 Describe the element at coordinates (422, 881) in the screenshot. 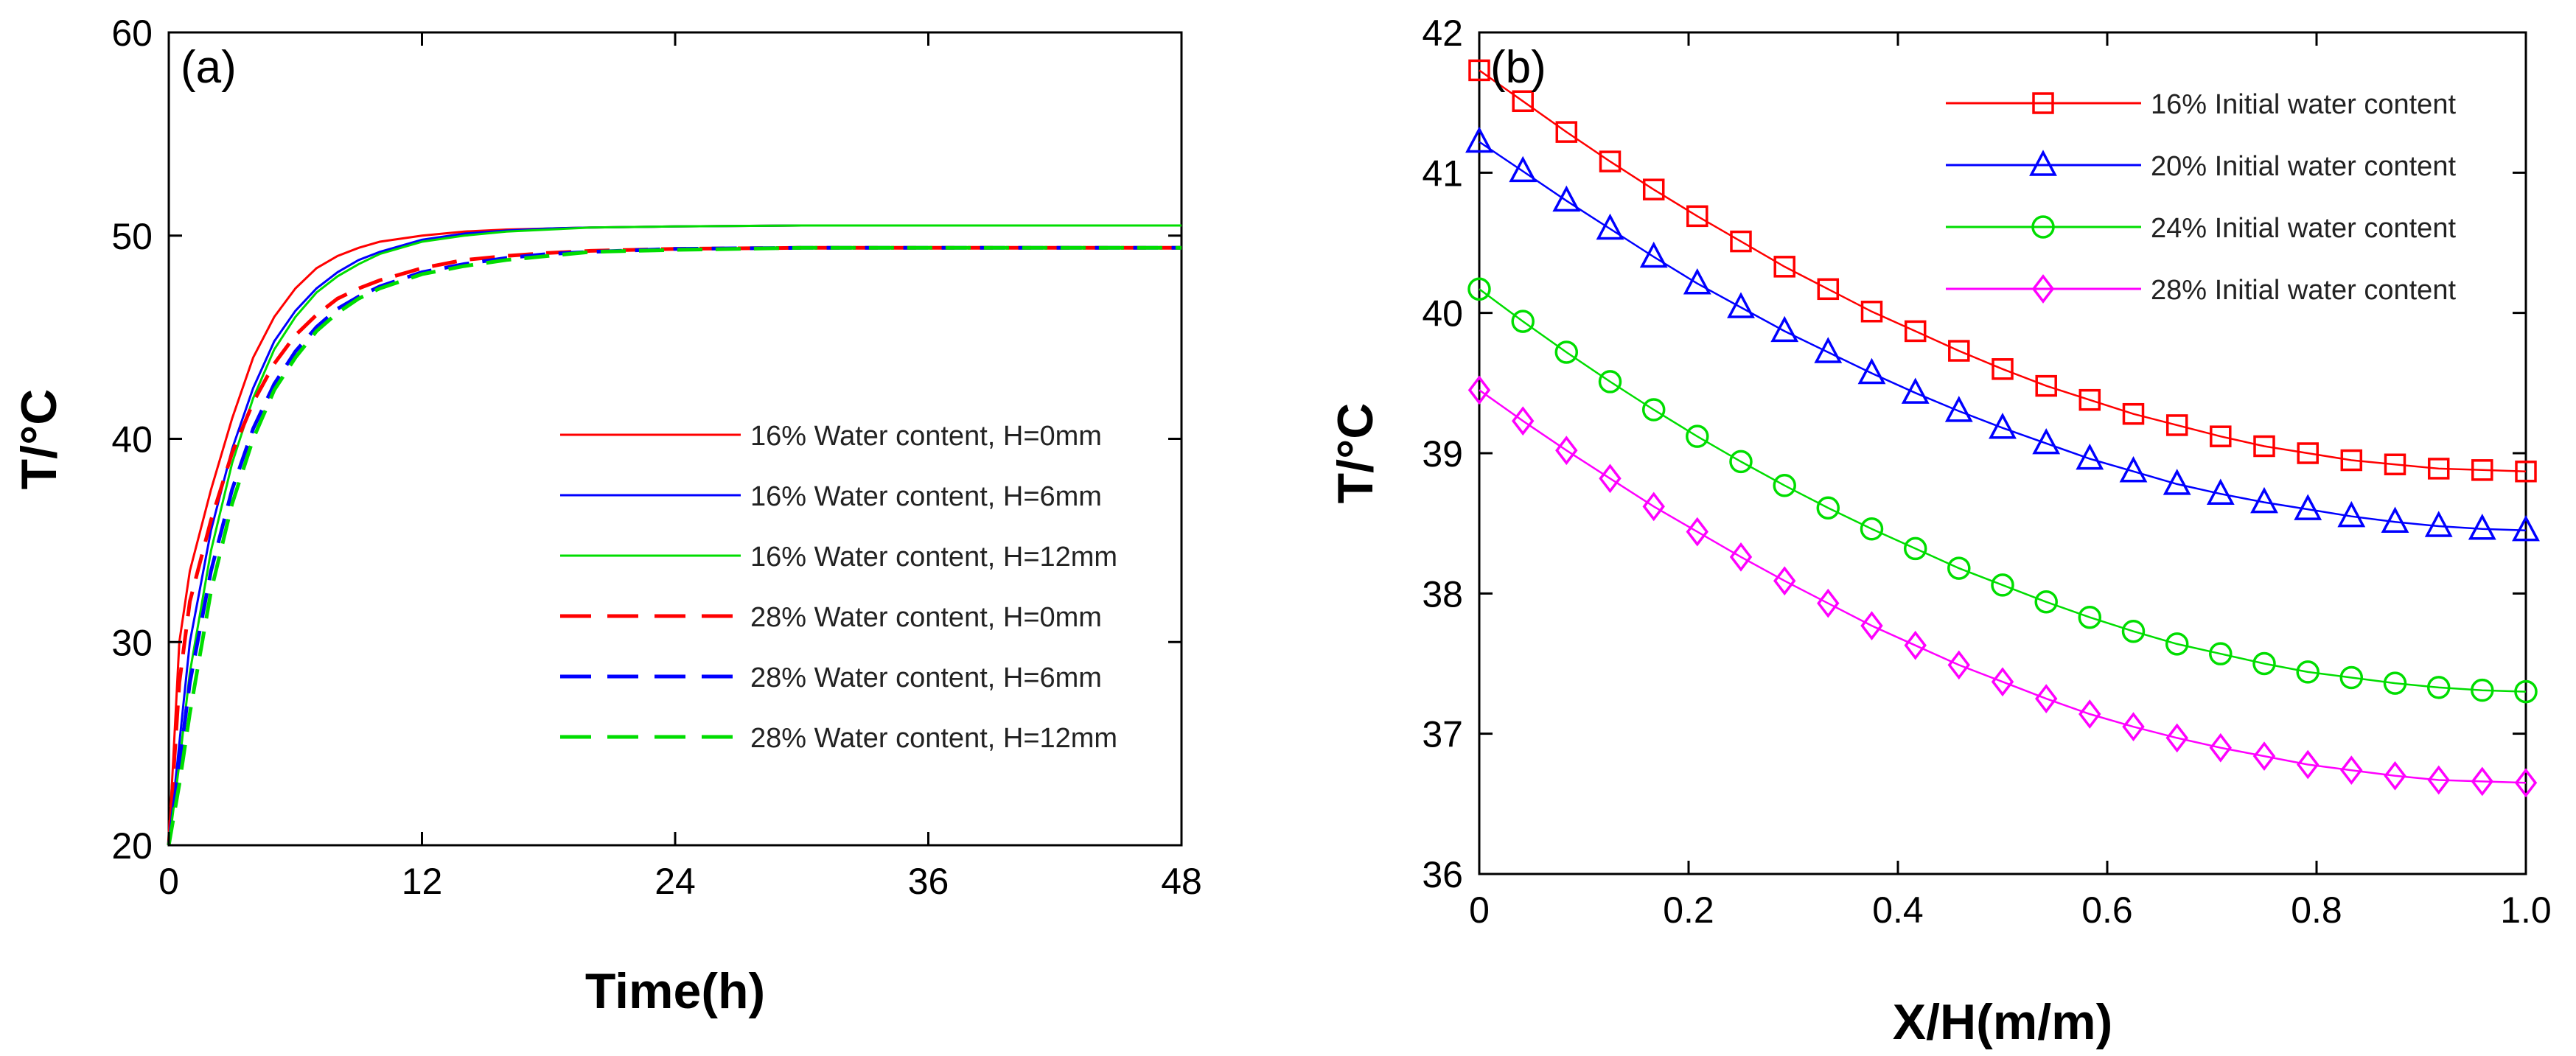

I see `x-tick-label: 12` at that location.